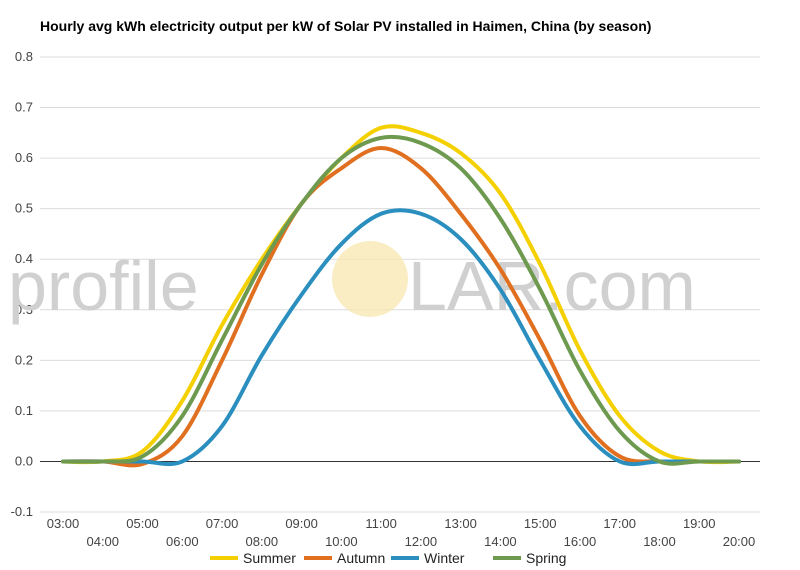  I want to click on x-tick-label: 18:00, so click(659, 541).